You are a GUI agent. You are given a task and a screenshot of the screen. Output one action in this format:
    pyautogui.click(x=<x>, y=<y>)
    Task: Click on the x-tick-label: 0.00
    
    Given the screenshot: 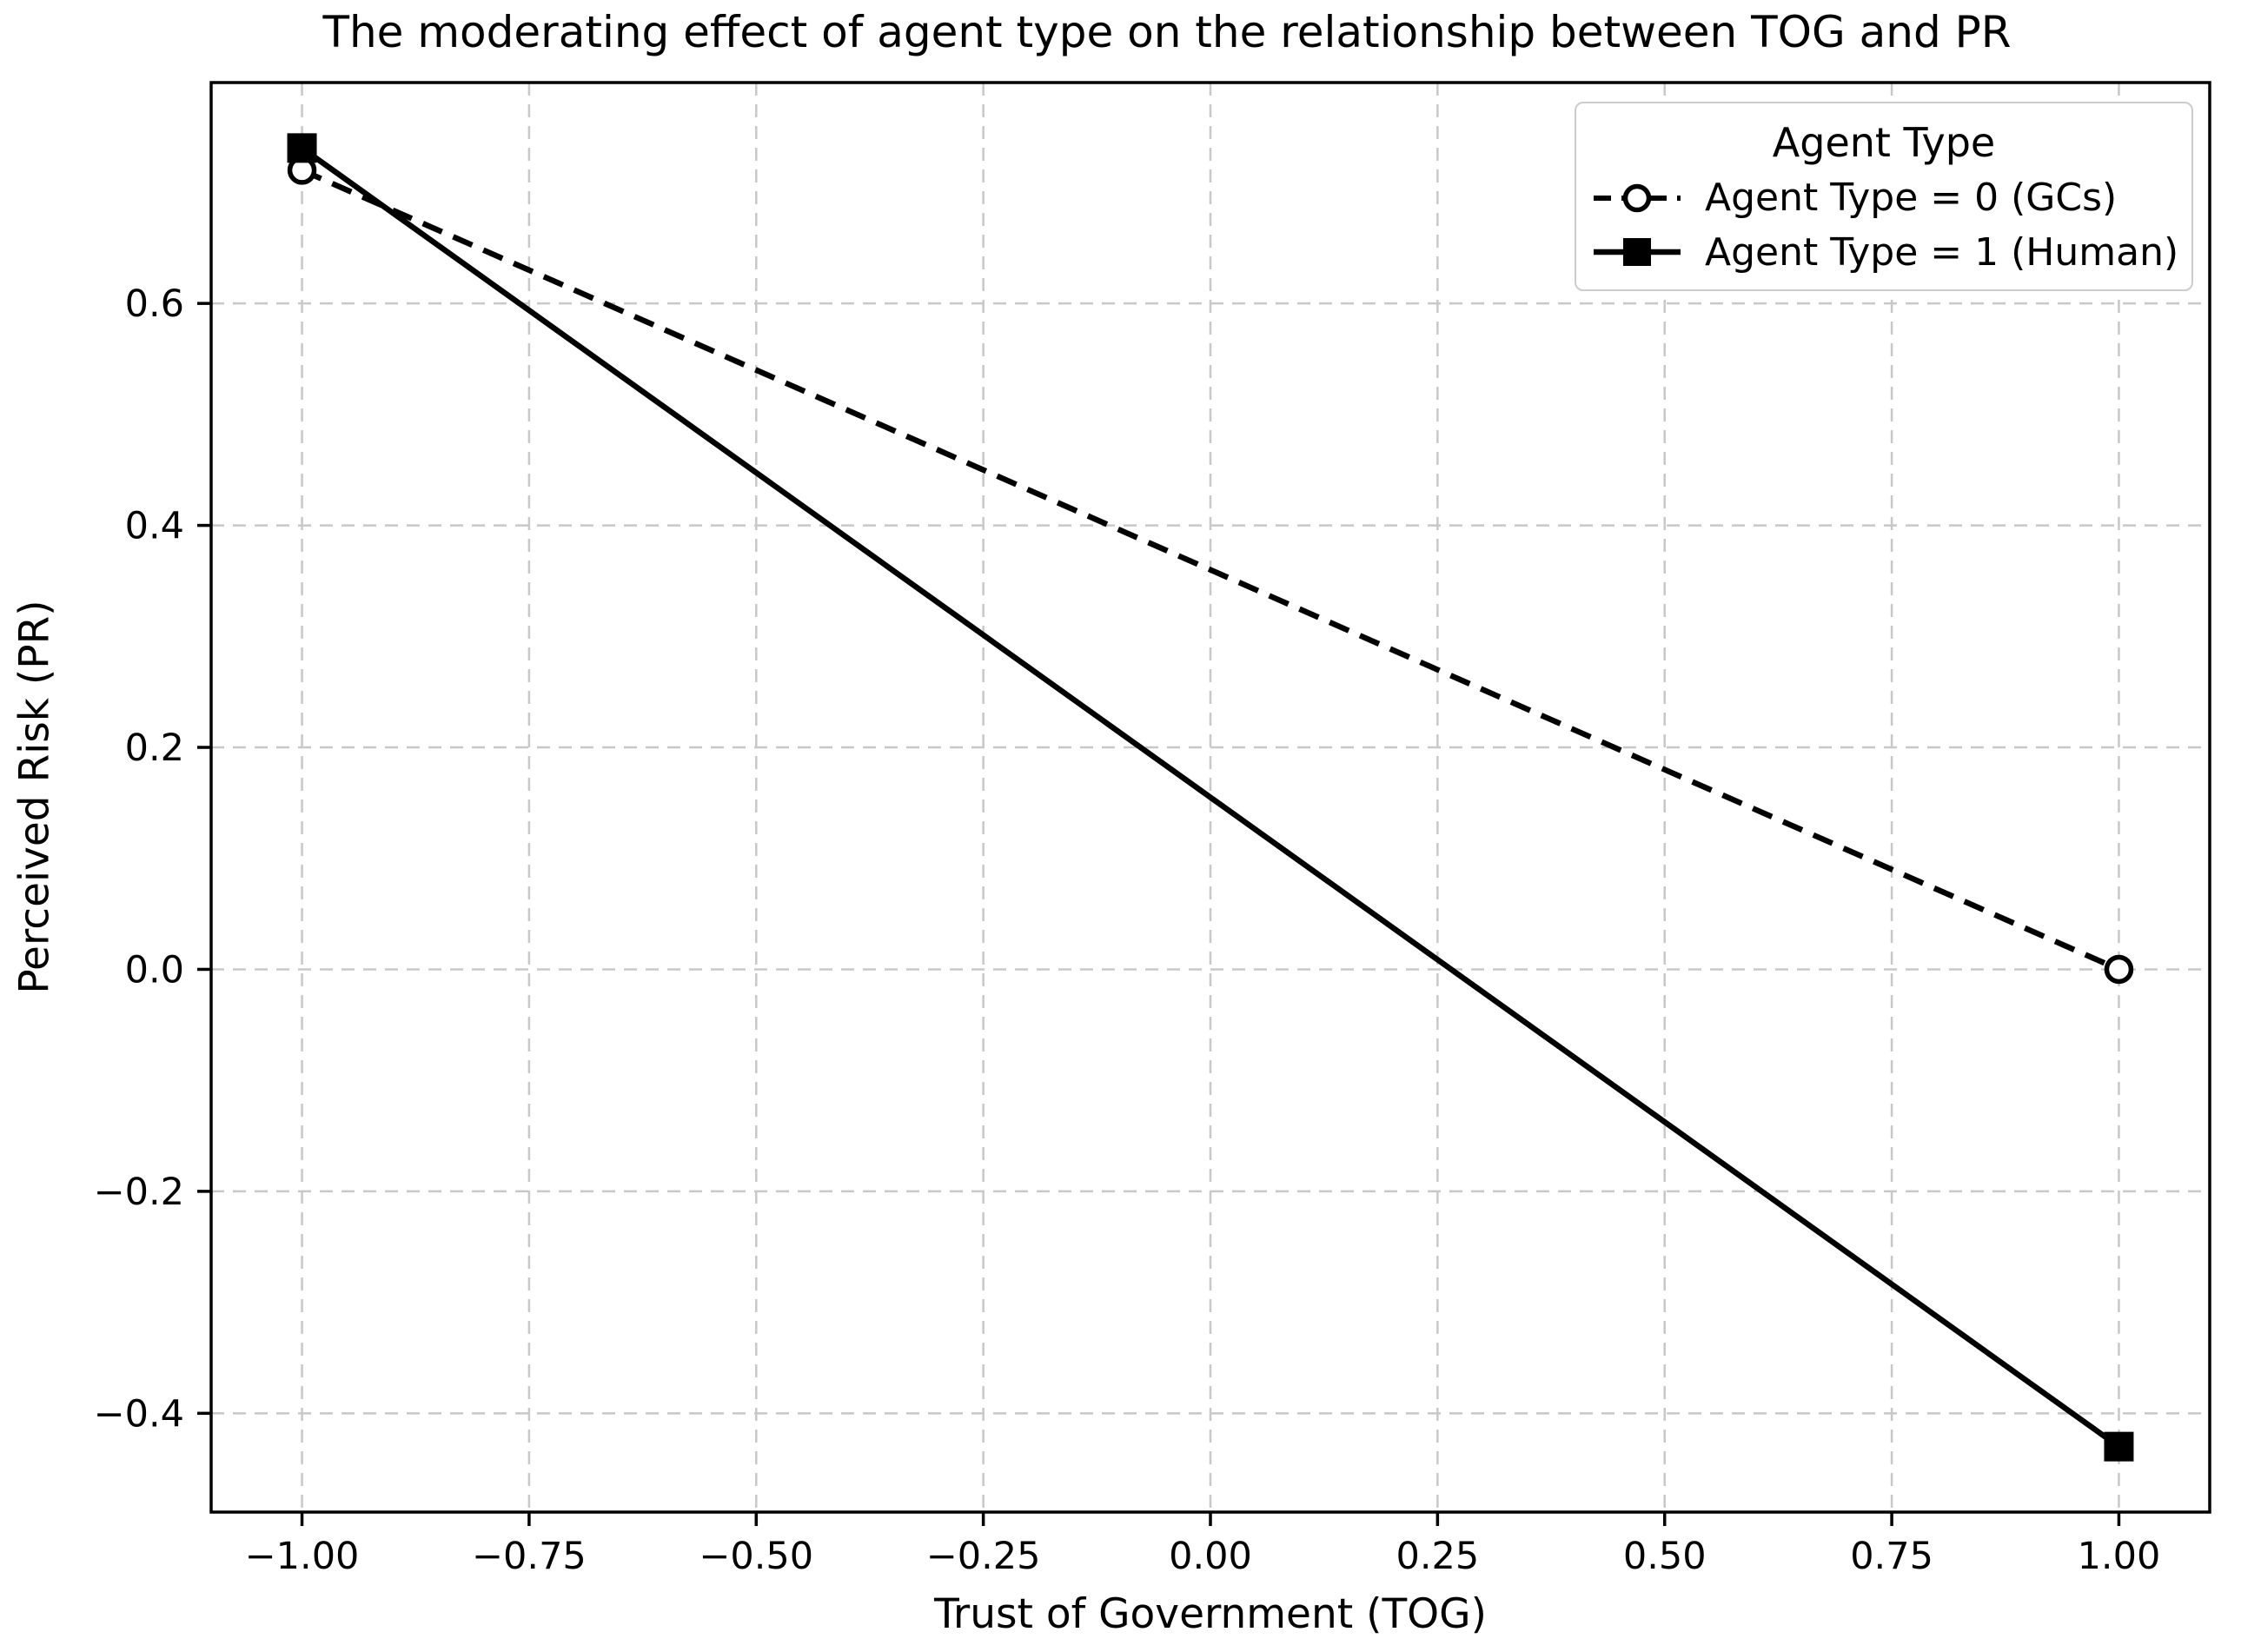 What is the action you would take?
    pyautogui.click(x=1210, y=1556)
    